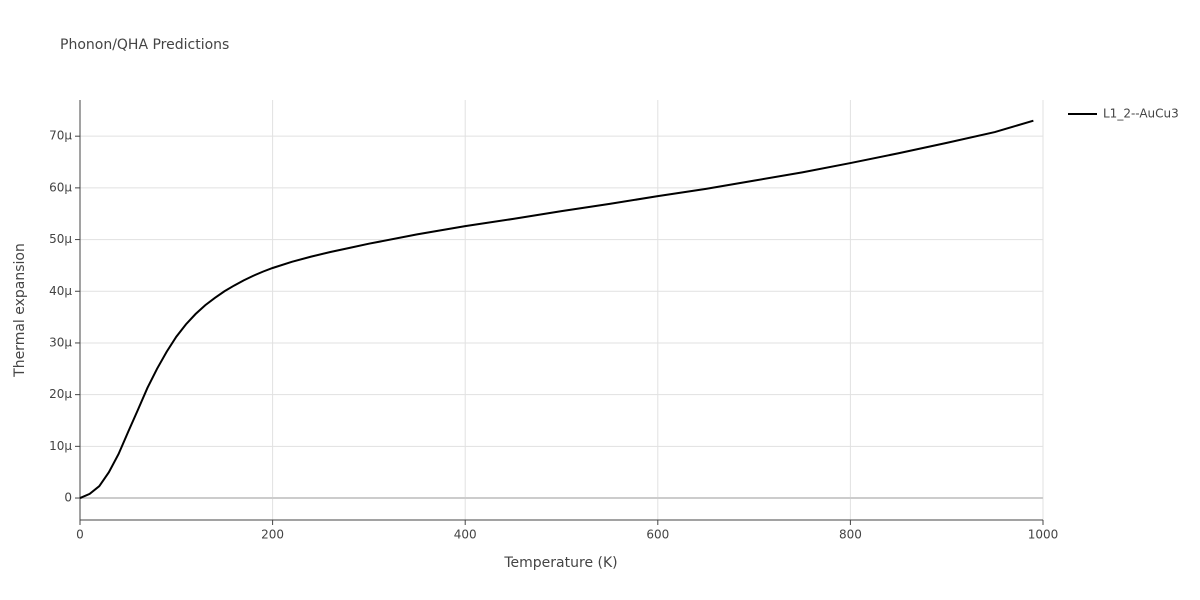 The width and height of the screenshot is (1200, 600). I want to click on y-tick-label: 30μ, so click(60, 342).